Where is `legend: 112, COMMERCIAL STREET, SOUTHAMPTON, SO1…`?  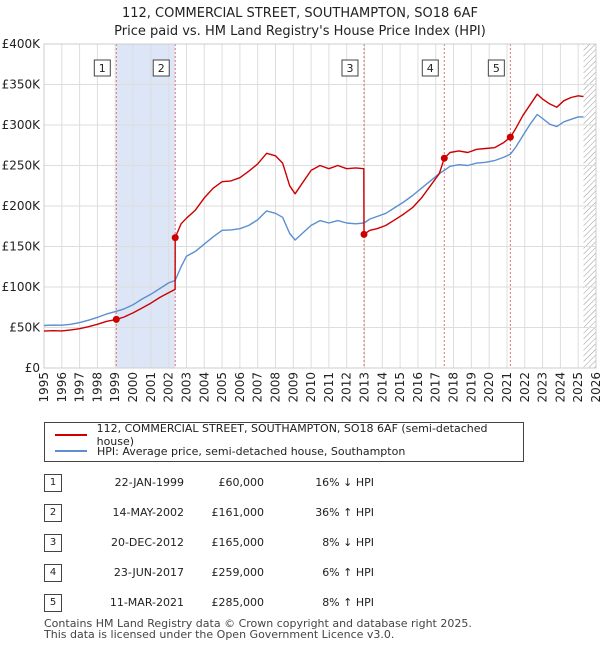
legend: 112, COMMERCIAL STREET, SOUTHAMPTON, SO1… is located at coordinates (284, 442).